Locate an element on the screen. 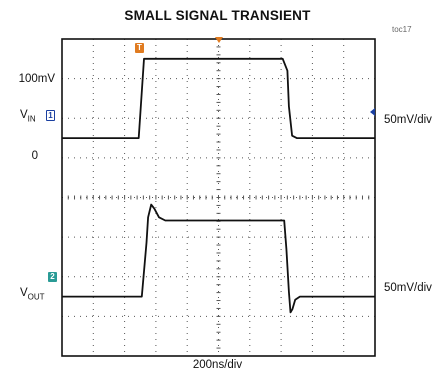 The width and height of the screenshot is (435, 381). x-scale-label: 200ns/div is located at coordinates (217, 365).